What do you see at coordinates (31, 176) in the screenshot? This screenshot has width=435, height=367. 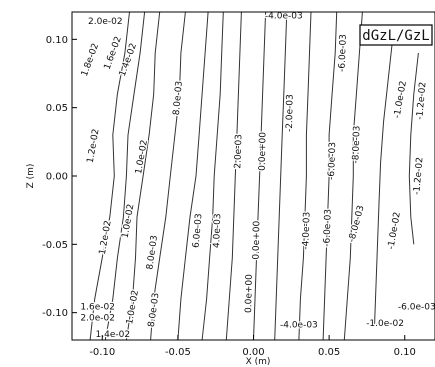 I see `y-axis-label: Z (m)` at bounding box center [31, 176].